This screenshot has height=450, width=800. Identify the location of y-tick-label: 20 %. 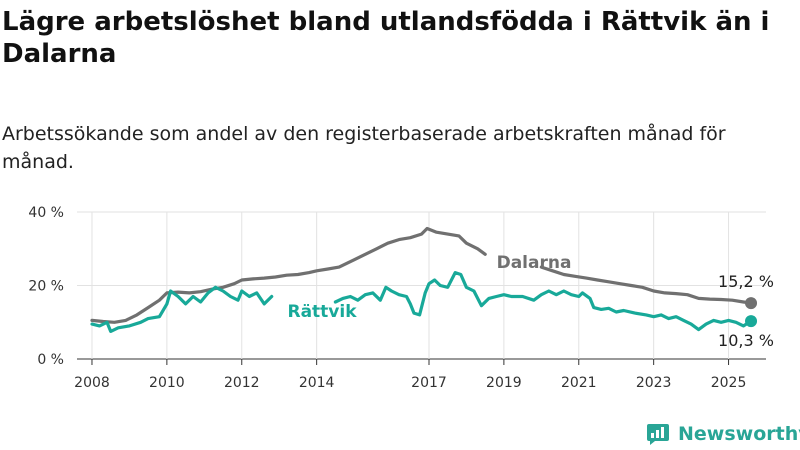
(46, 287).